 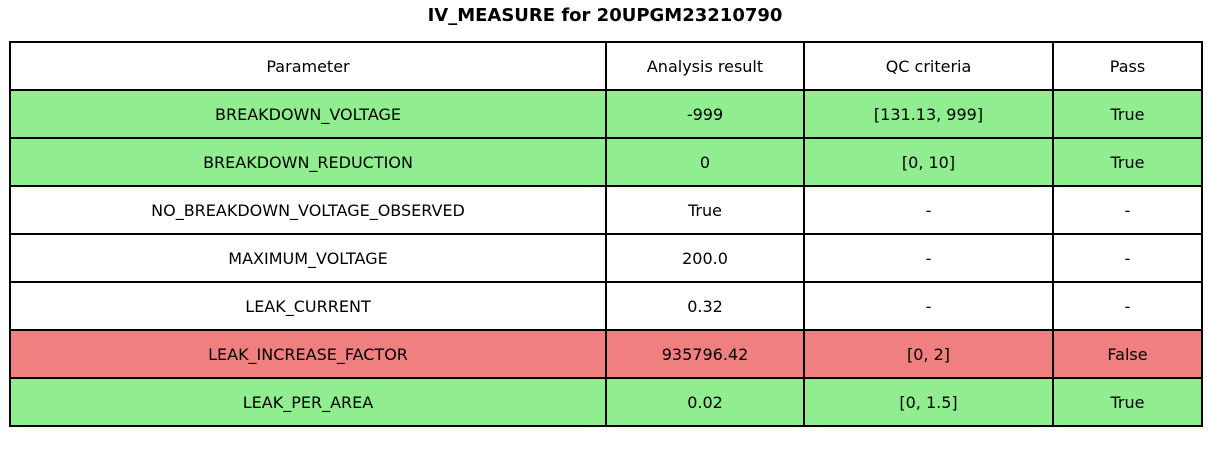 I want to click on column-header-qc-criteria: QC criteria, so click(x=928, y=66).